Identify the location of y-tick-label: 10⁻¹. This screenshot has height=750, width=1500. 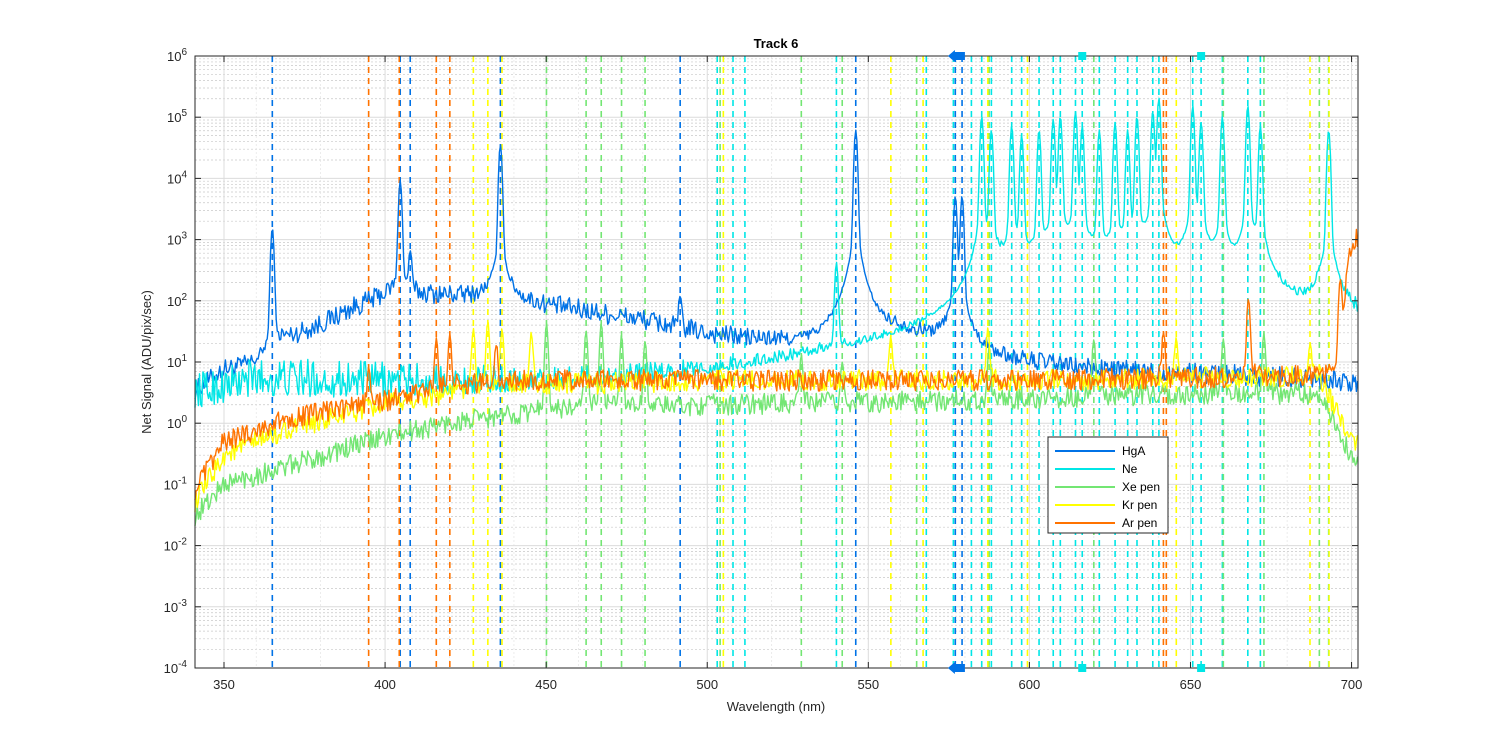
(176, 483).